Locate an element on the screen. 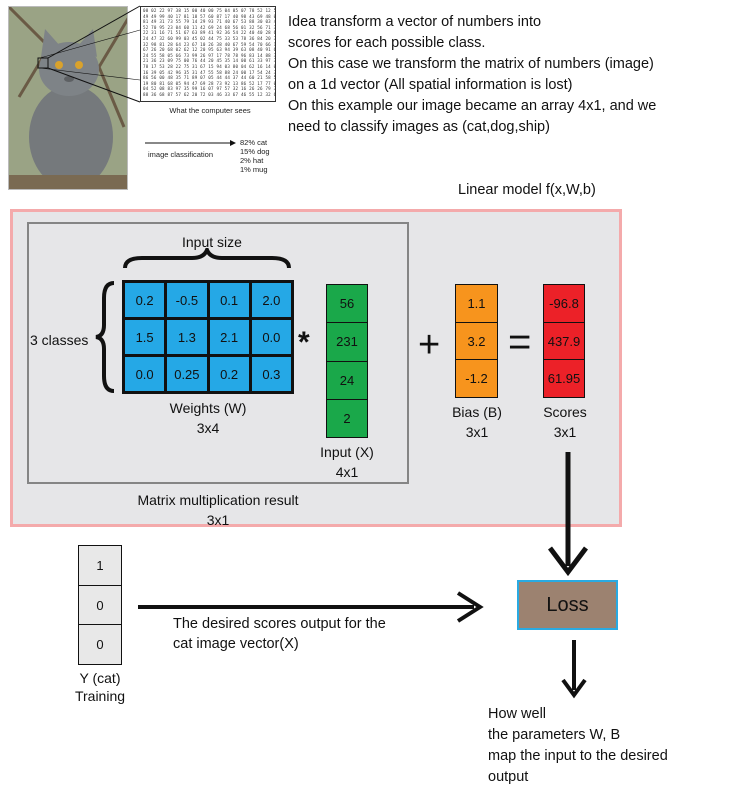  description-line: scores for each possible class. is located at coordinates (387, 43).